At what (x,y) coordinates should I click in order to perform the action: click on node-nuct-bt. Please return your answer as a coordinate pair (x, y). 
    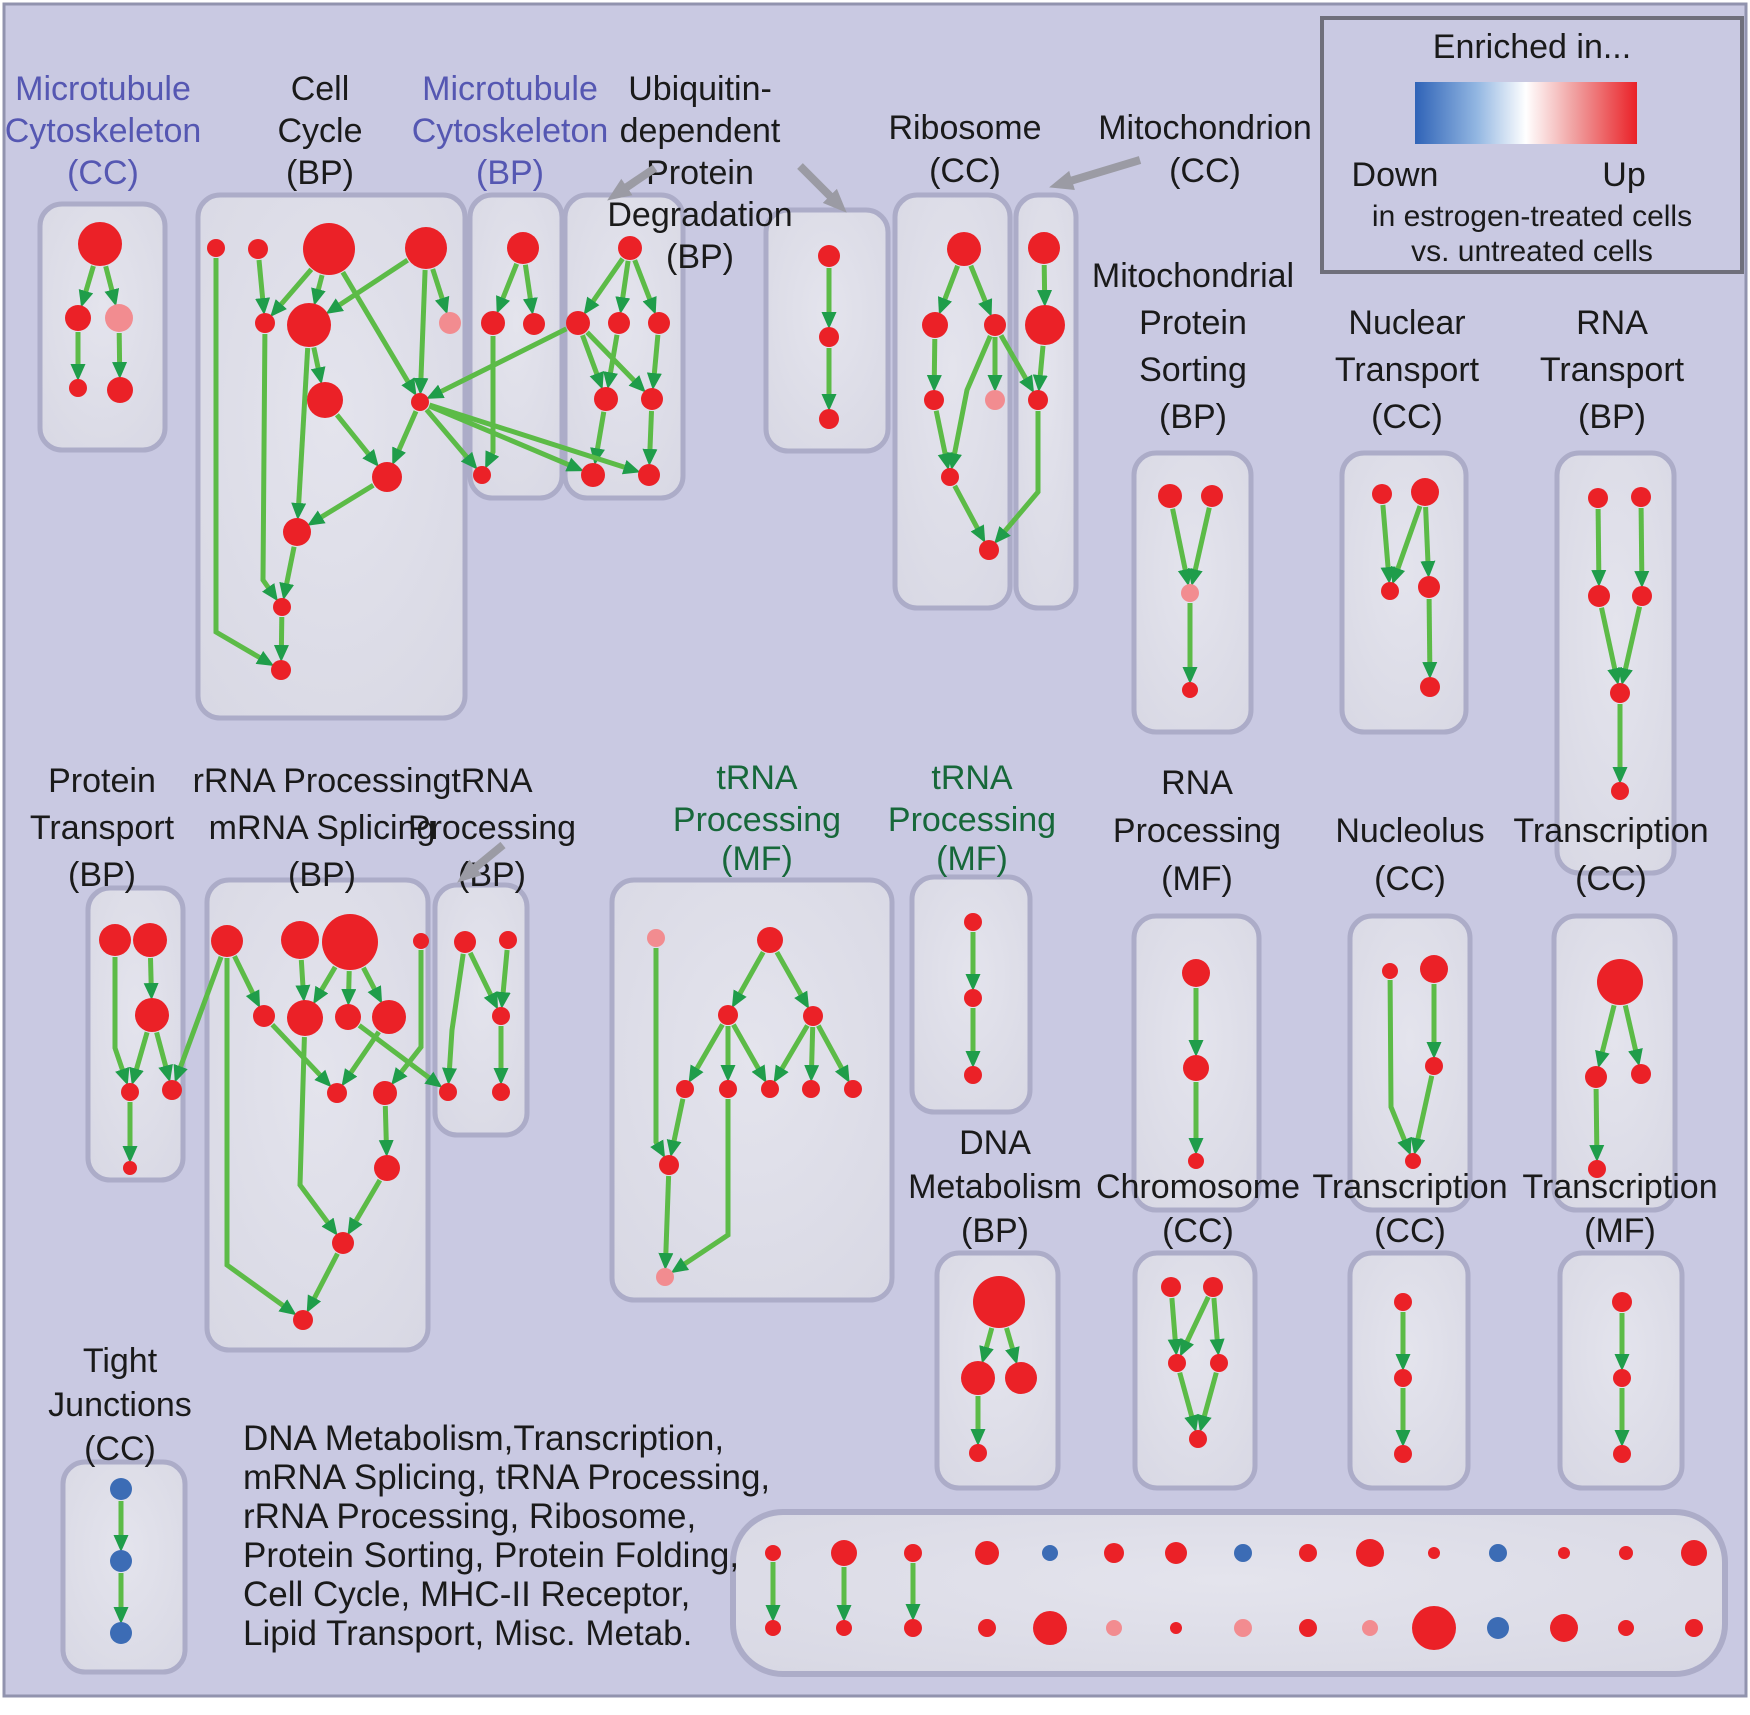
    Looking at the image, I should click on (1430, 687).